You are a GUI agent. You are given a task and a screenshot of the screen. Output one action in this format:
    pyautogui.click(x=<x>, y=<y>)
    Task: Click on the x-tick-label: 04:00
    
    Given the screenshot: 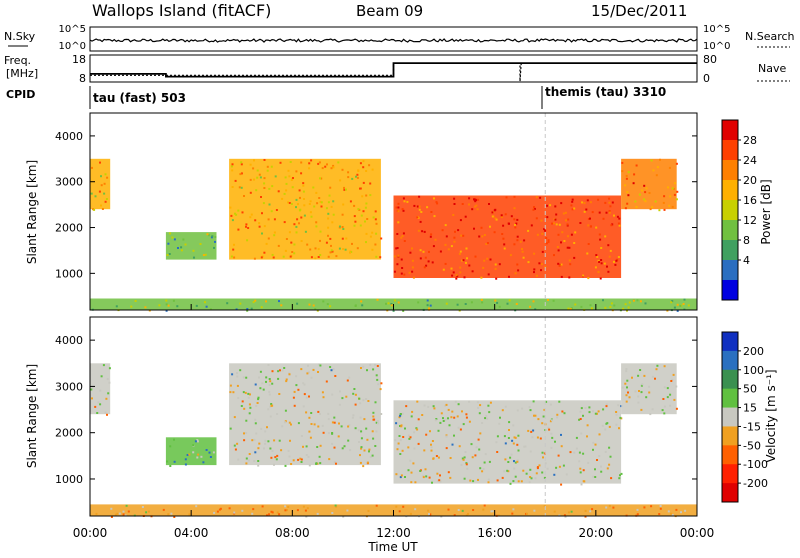 What is the action you would take?
    pyautogui.click(x=191, y=533)
    